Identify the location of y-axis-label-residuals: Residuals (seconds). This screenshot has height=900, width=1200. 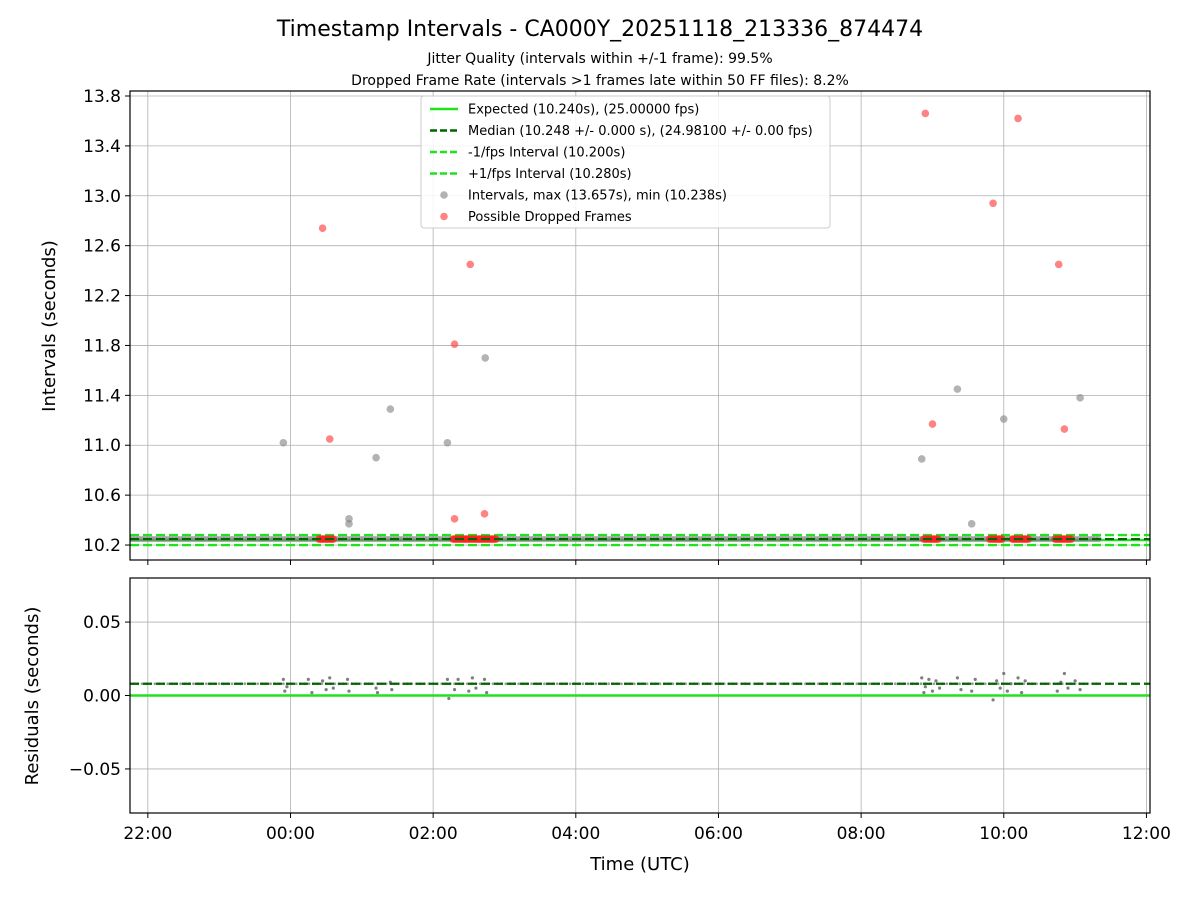
(32, 696).